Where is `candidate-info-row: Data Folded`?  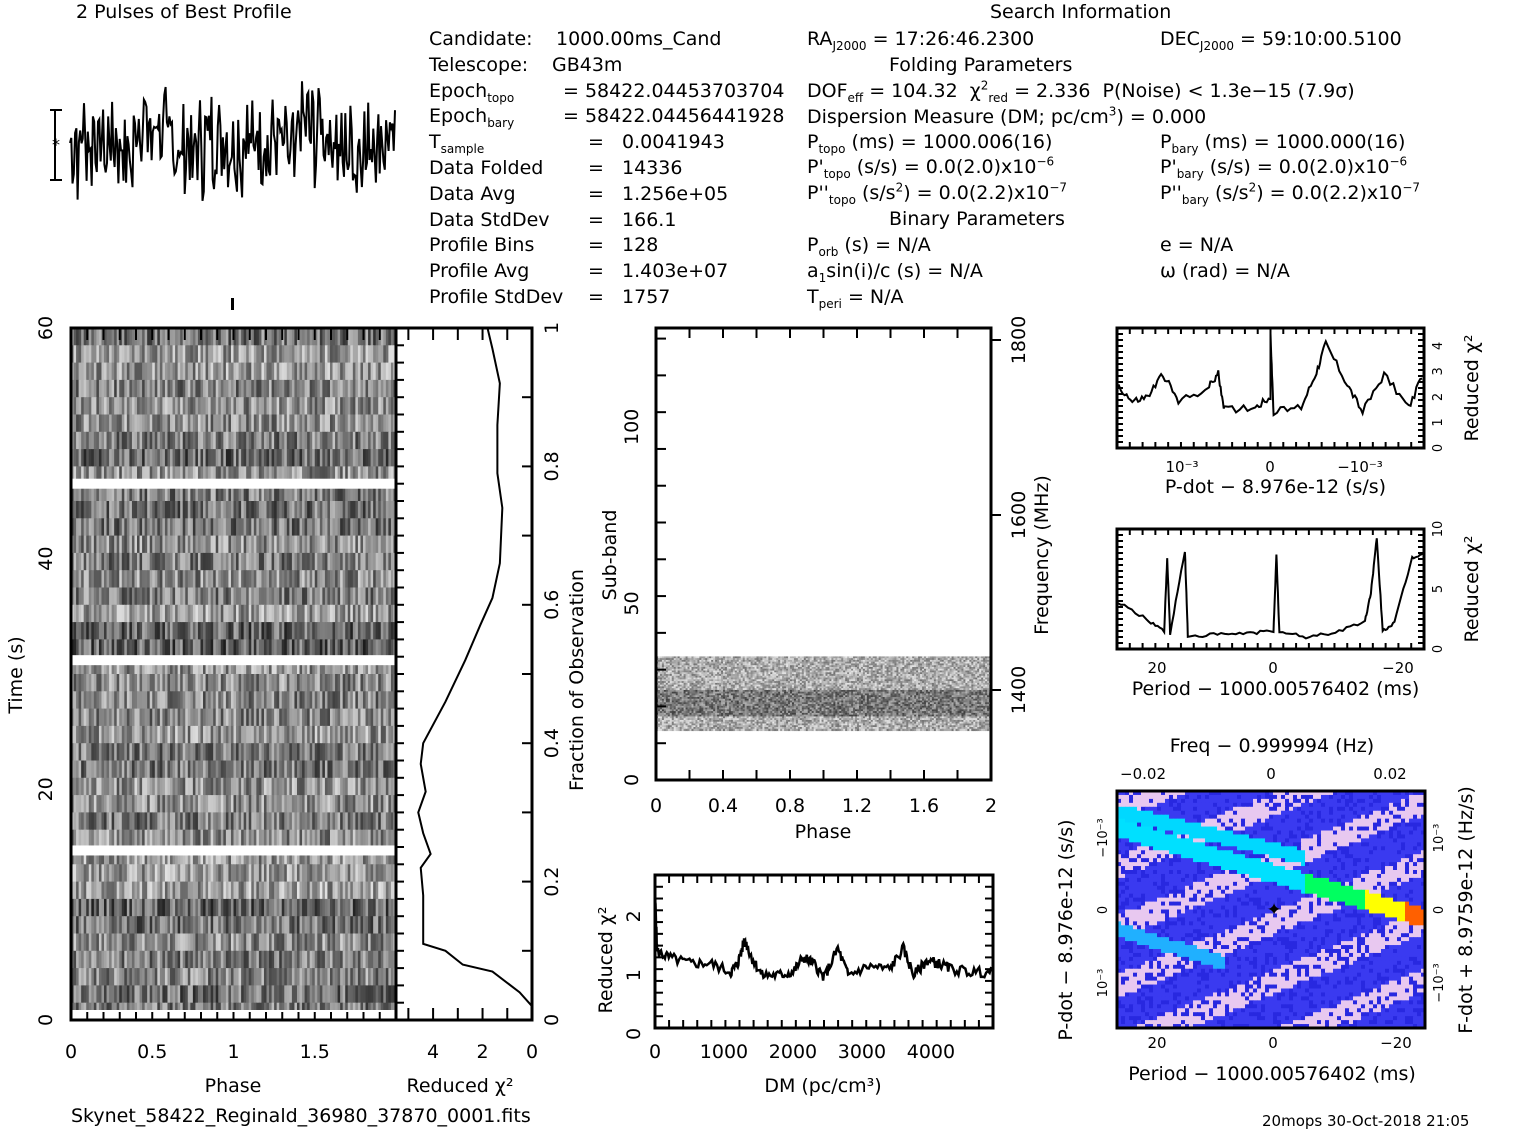 candidate-info-row: Data Folded is located at coordinates (486, 168).